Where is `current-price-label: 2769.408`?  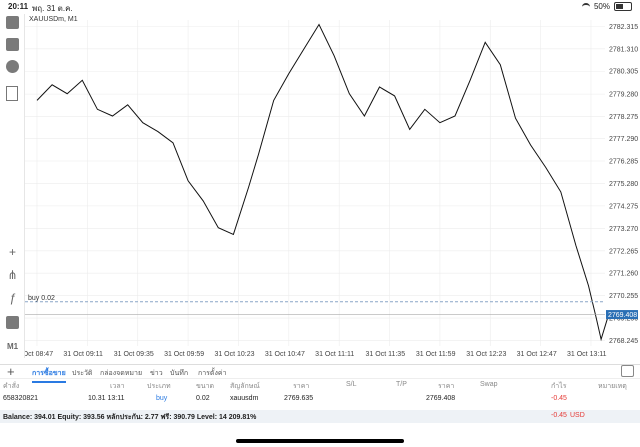 current-price-label: 2769.408 is located at coordinates (622, 315).